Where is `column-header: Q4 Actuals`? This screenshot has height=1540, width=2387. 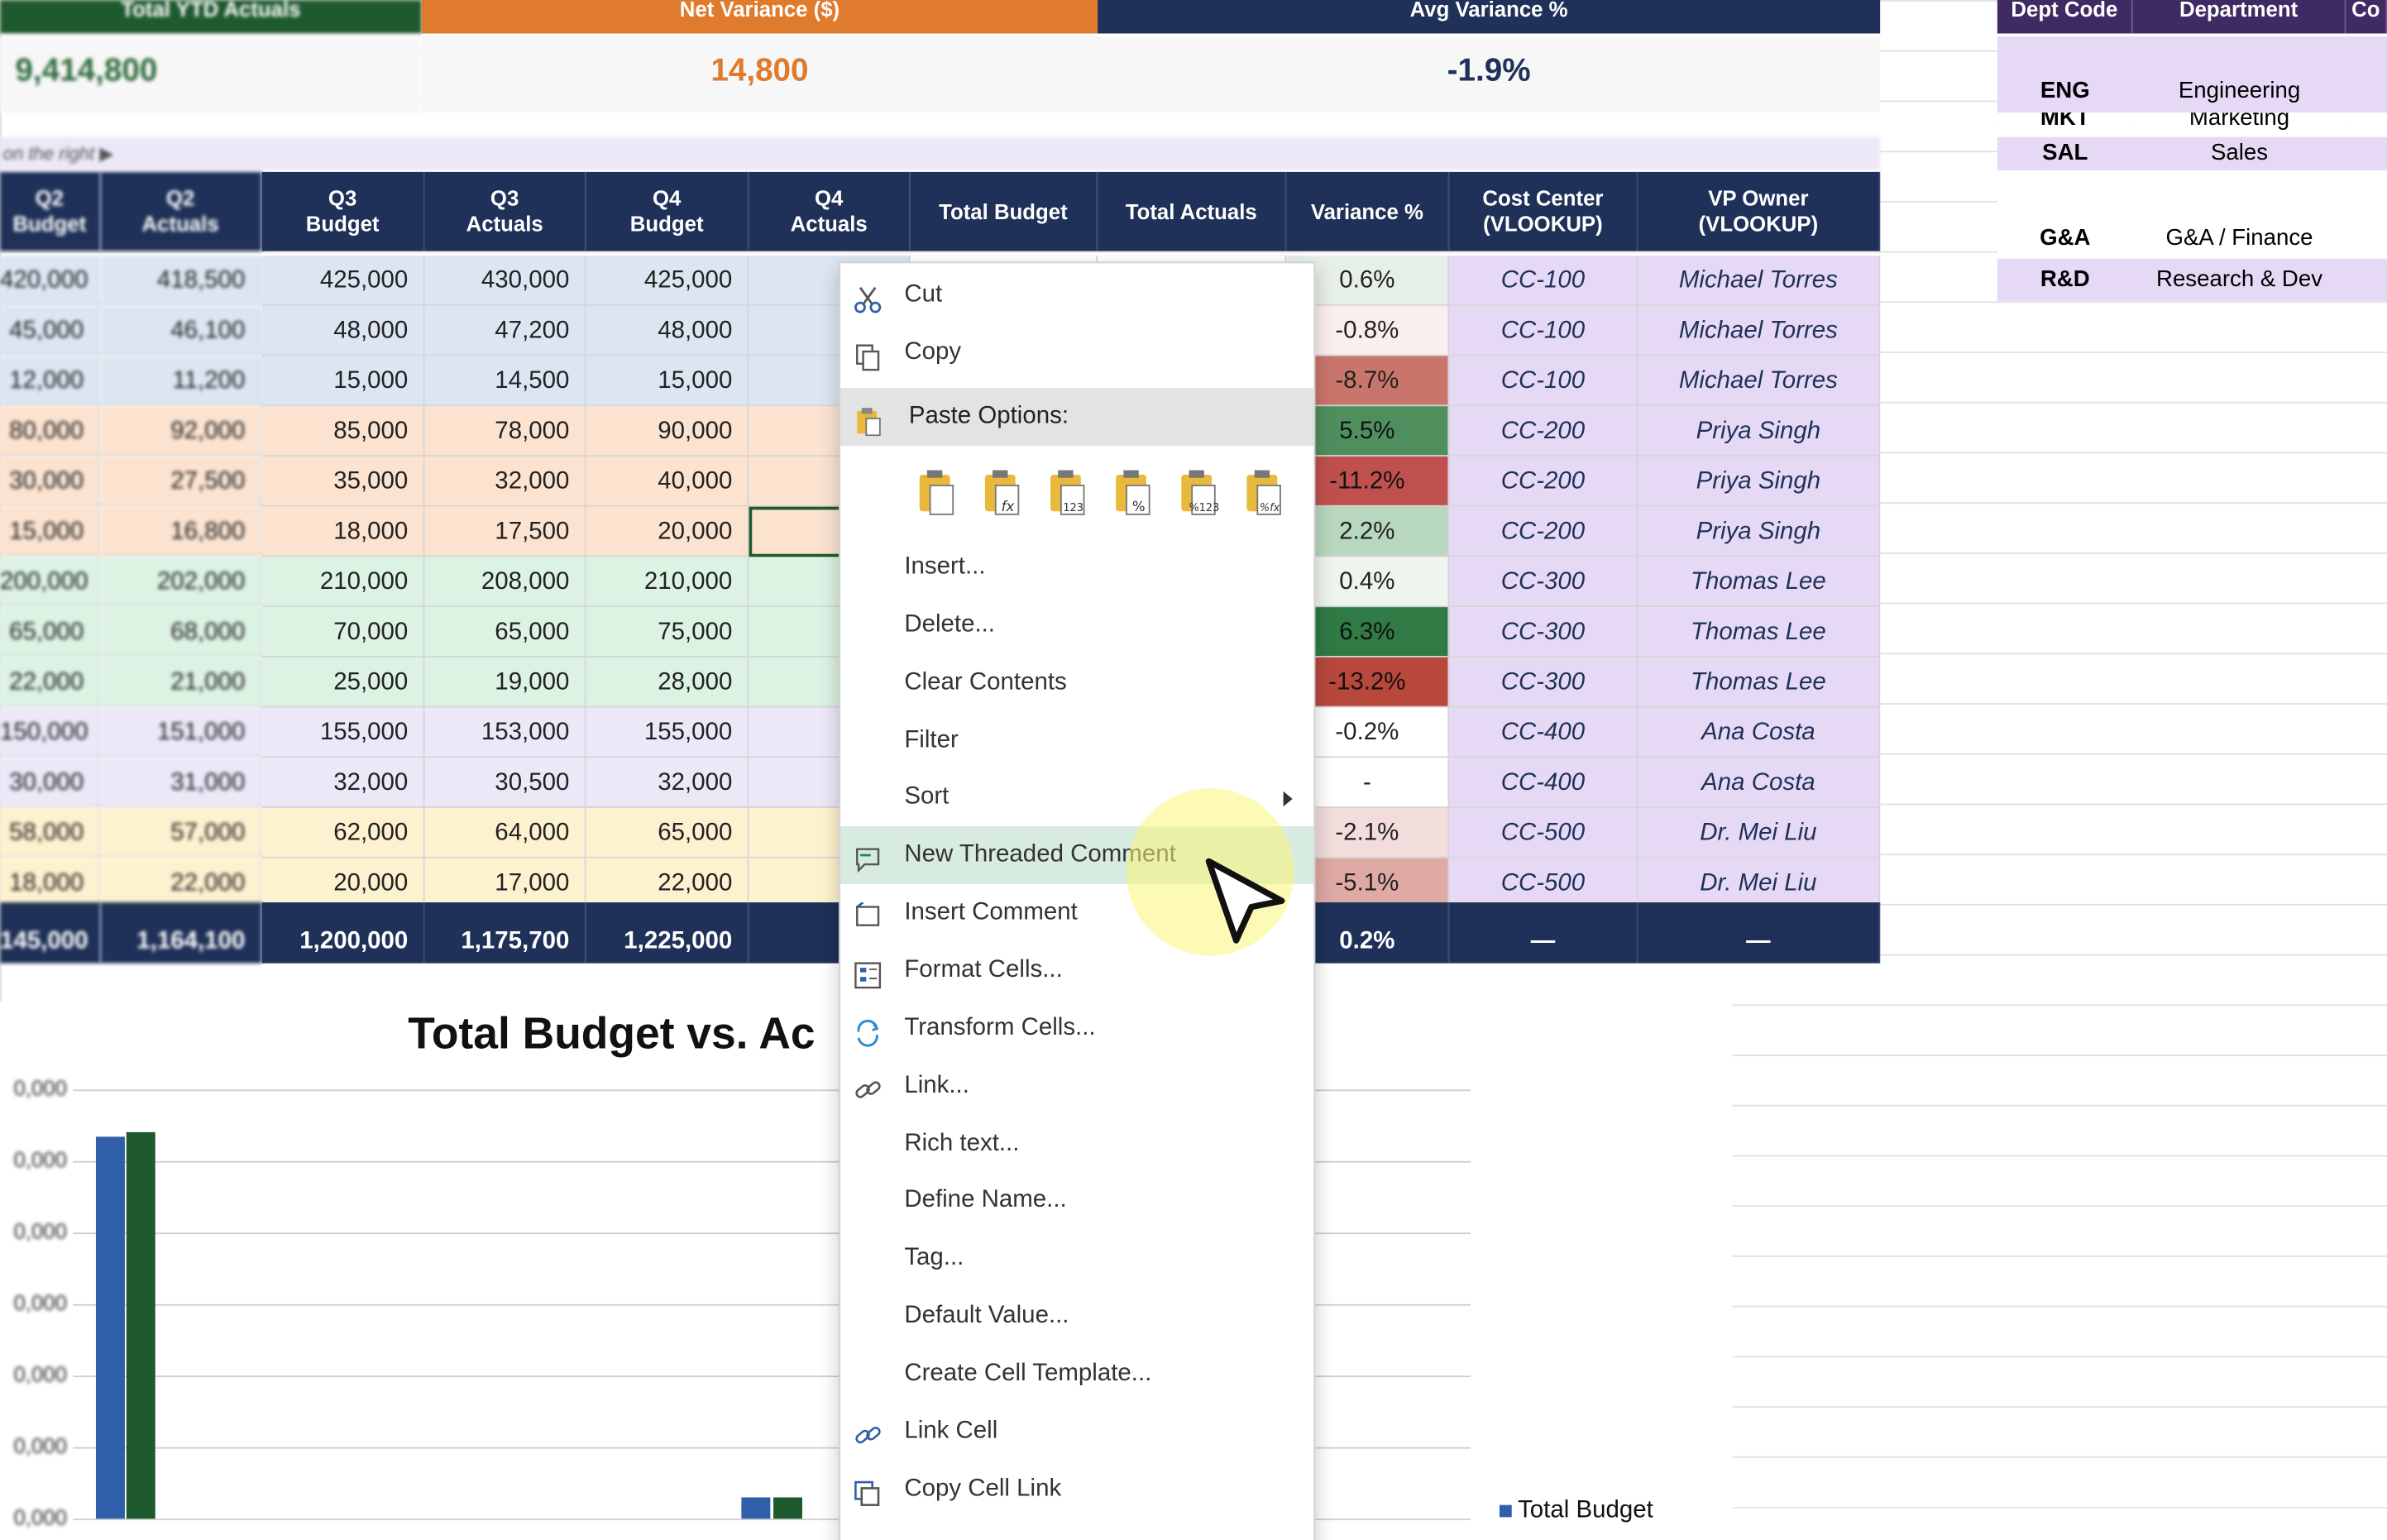
column-header: Q4 Actuals is located at coordinates (830, 211).